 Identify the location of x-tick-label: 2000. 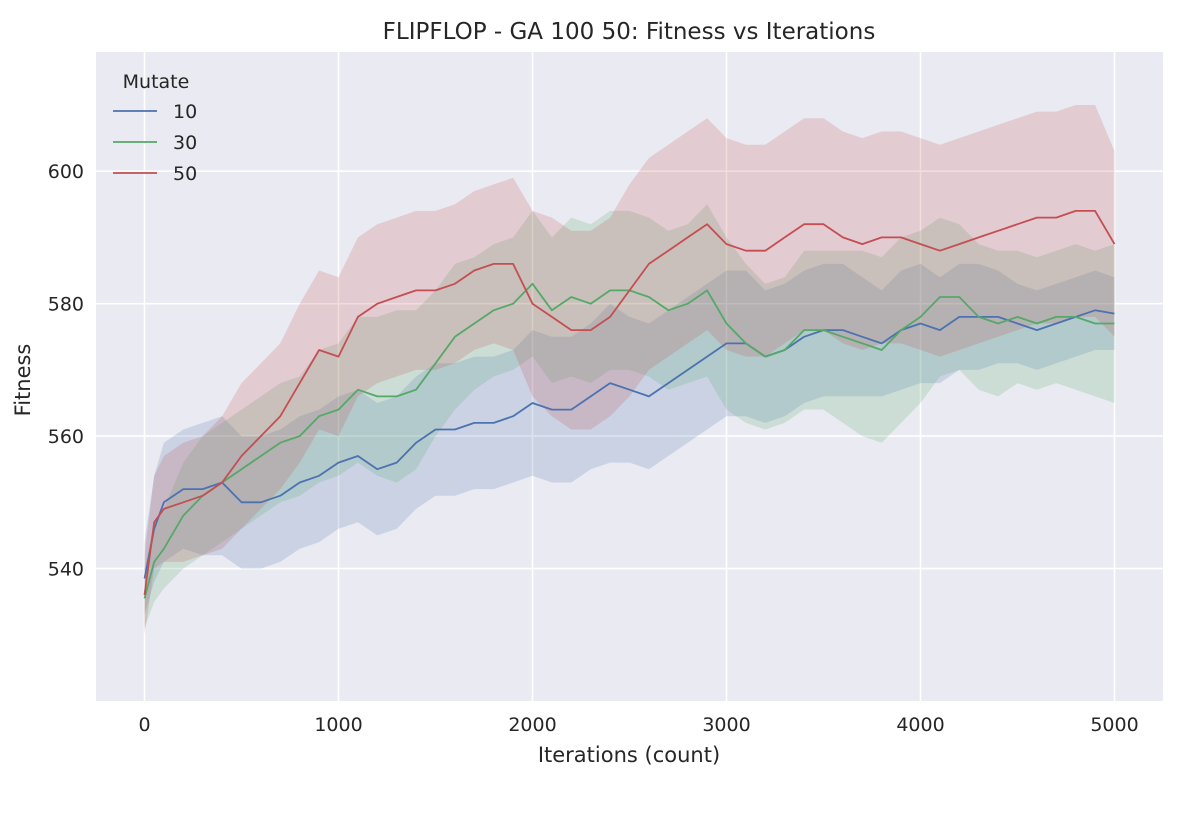
(532, 725).